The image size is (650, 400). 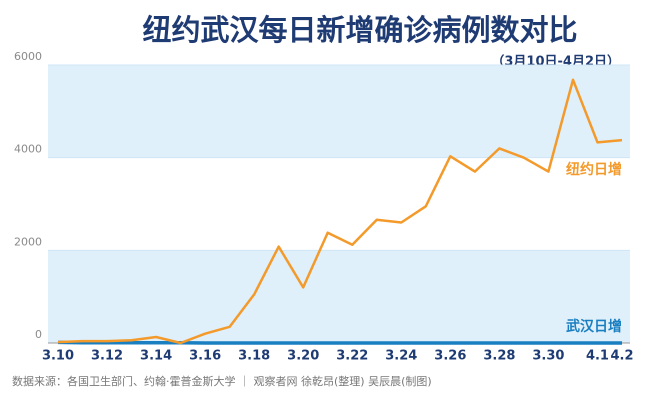 I want to click on x-tick-label: 3.16, so click(x=205, y=356).